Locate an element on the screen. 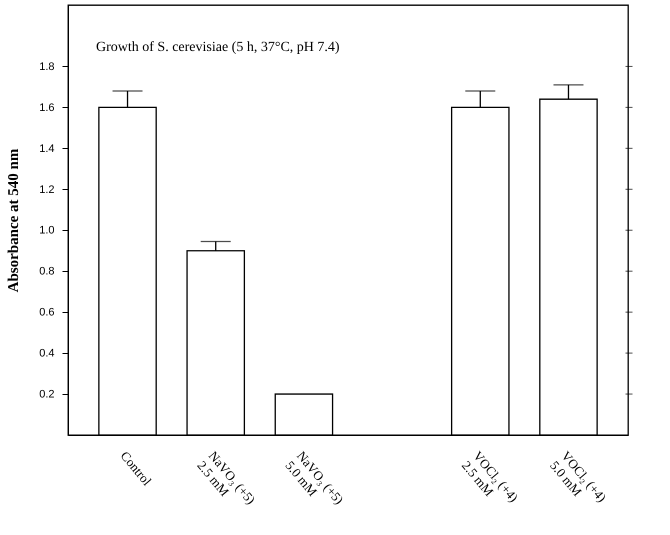  y-tick-label: 0.8 is located at coordinates (46, 272).